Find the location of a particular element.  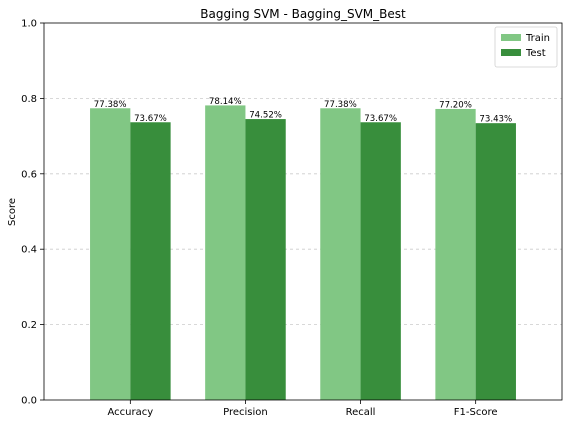

x-tick-label: Accuracy is located at coordinates (131, 412).